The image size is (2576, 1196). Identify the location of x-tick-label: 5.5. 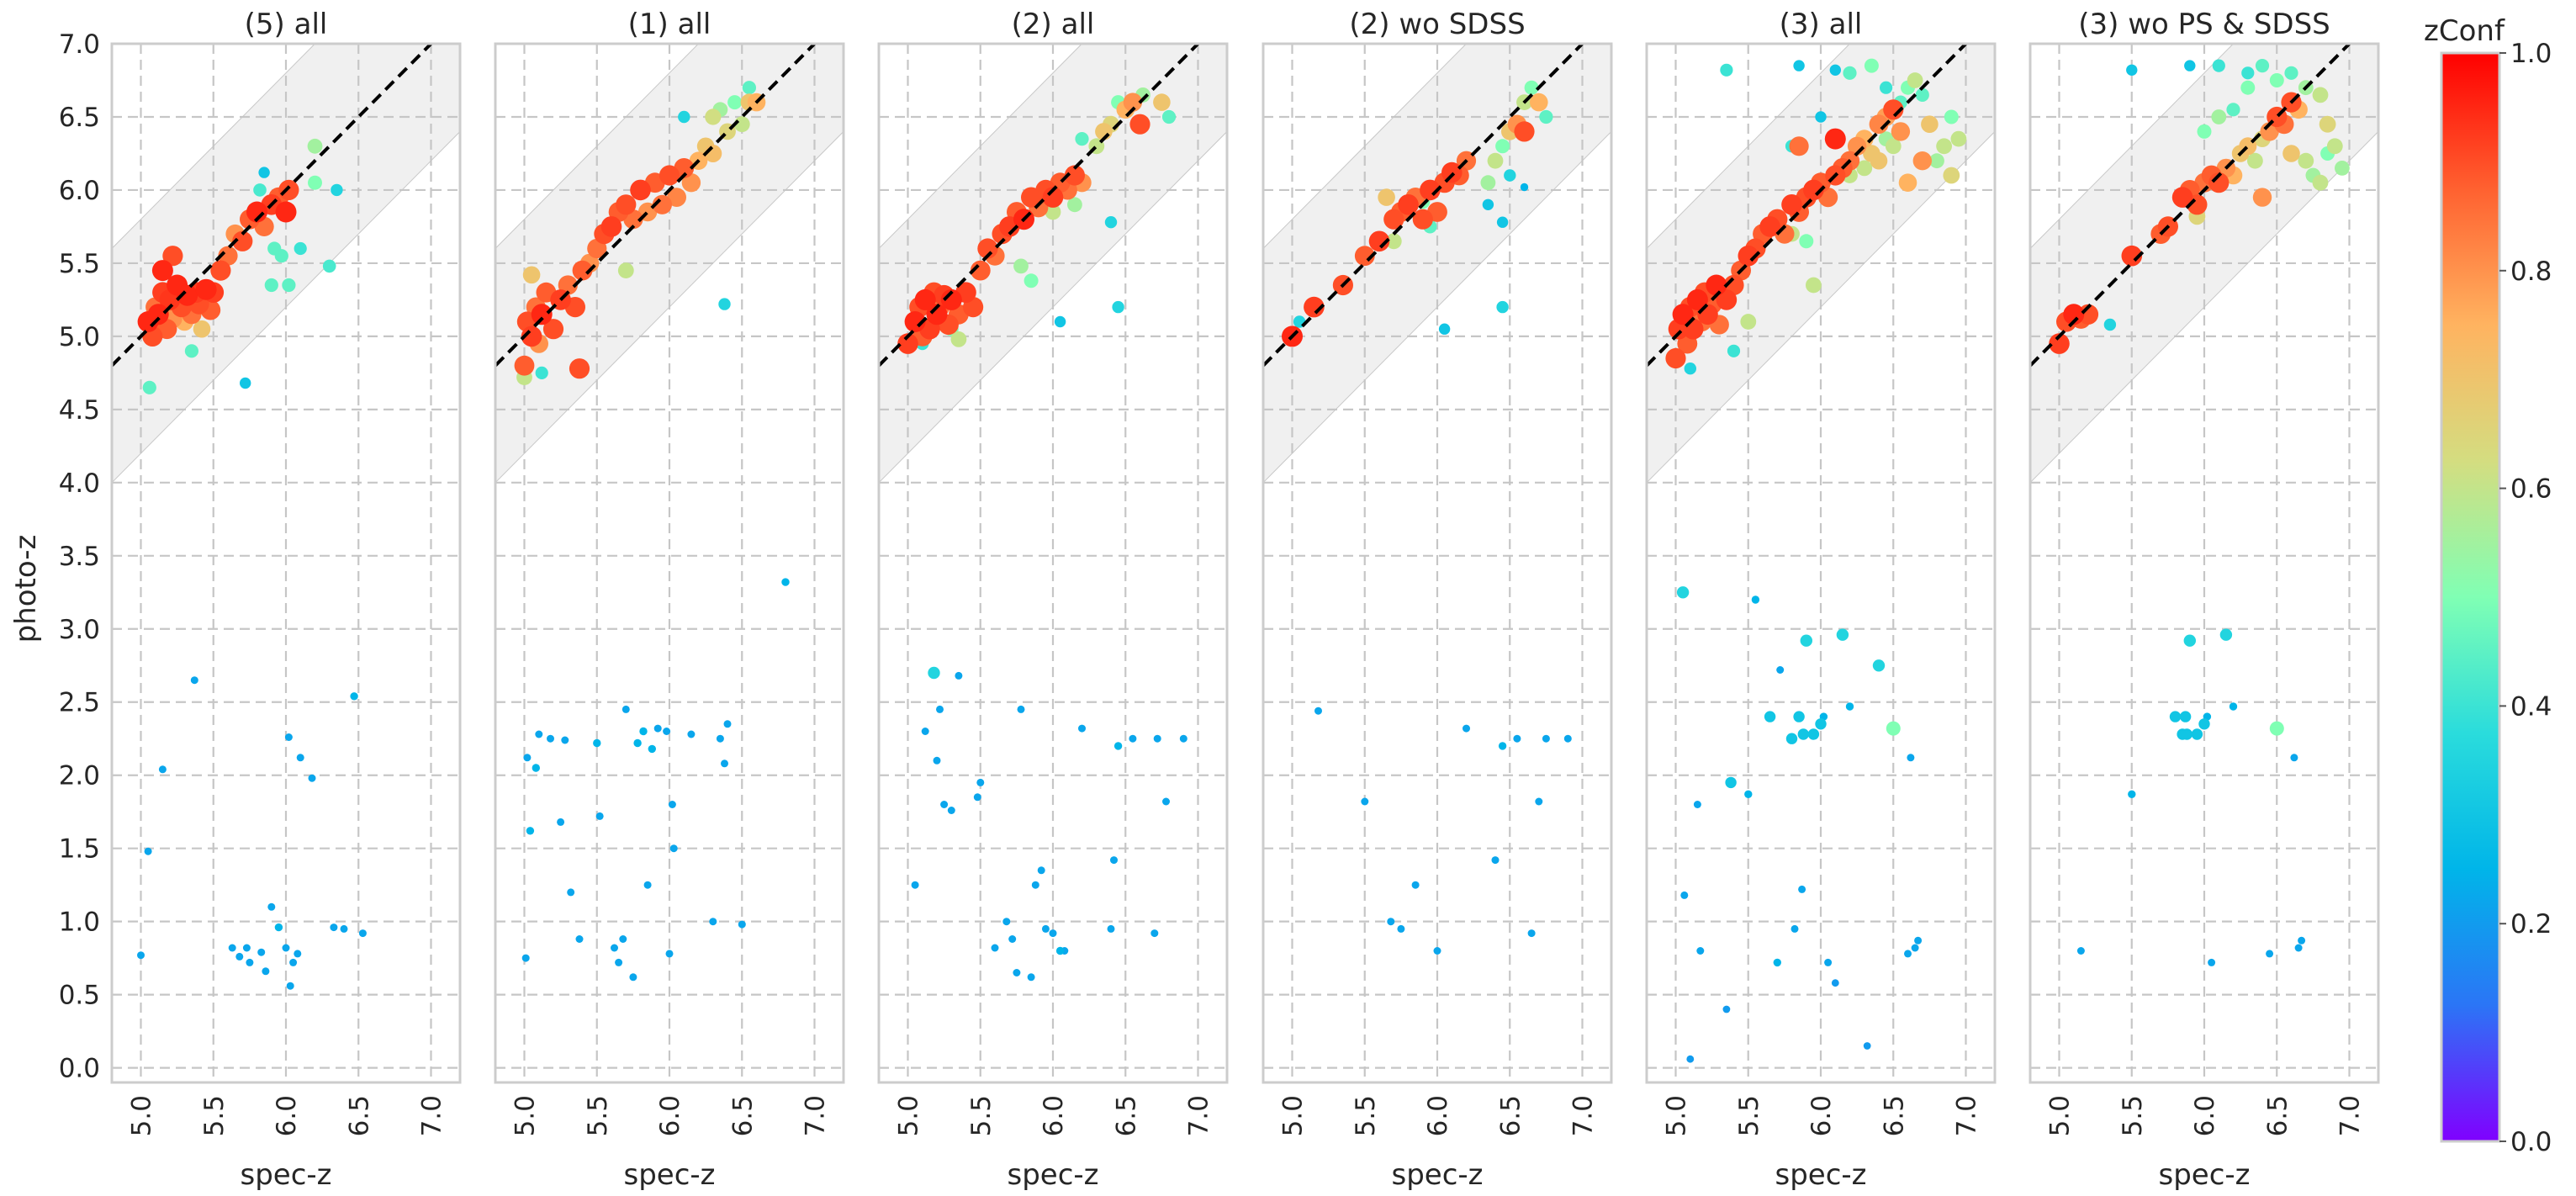
(1749, 1115).